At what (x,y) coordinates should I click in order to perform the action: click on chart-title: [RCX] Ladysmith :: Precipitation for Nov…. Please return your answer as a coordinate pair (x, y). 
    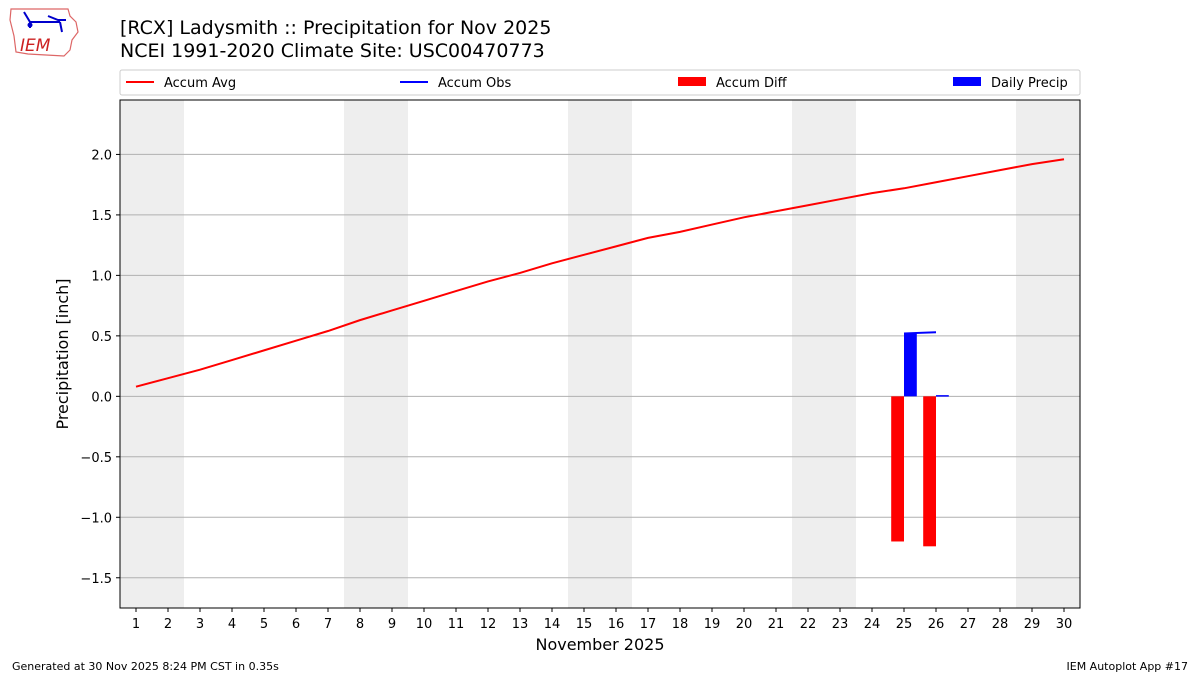
    Looking at the image, I should click on (336, 28).